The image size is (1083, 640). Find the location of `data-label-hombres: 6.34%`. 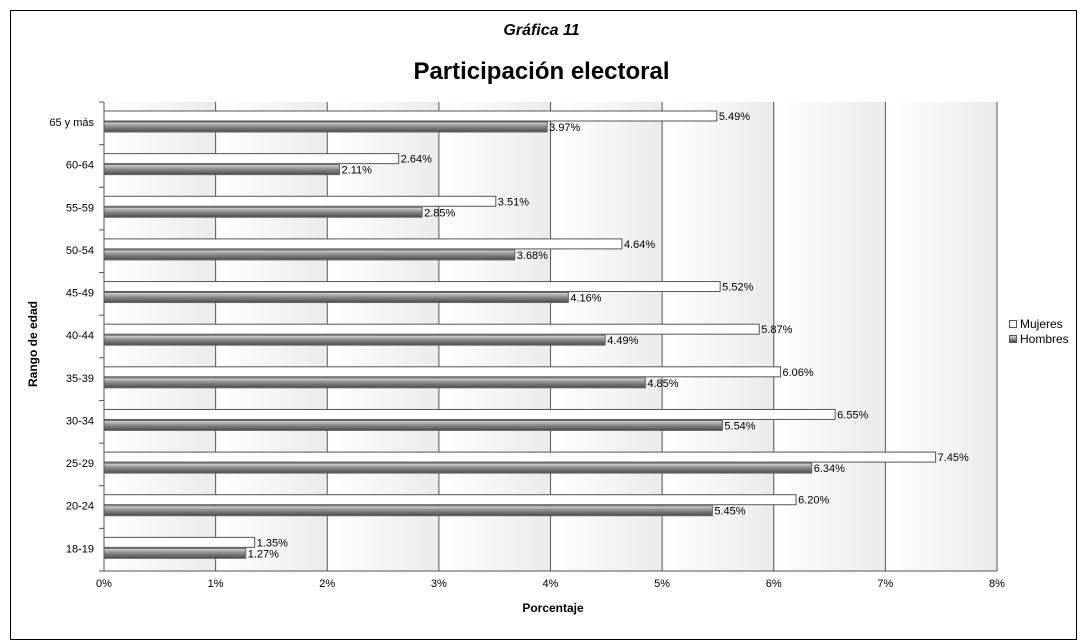

data-label-hombres: 6.34% is located at coordinates (829, 469).